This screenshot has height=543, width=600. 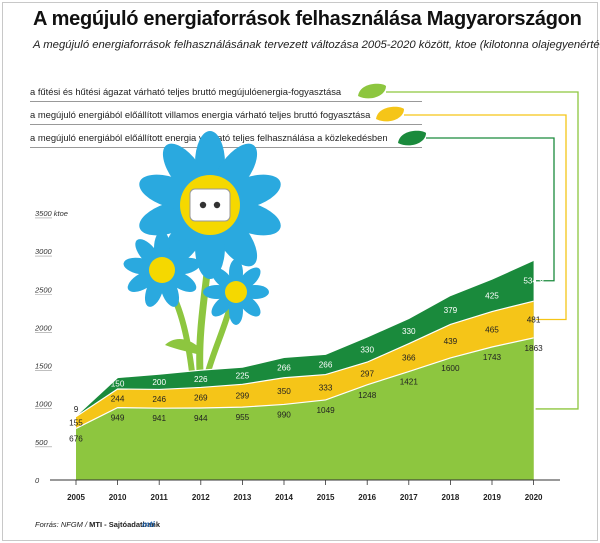 What do you see at coordinates (51, 213) in the screenshot?
I see `y-tick-label: 3500 ktoe` at bounding box center [51, 213].